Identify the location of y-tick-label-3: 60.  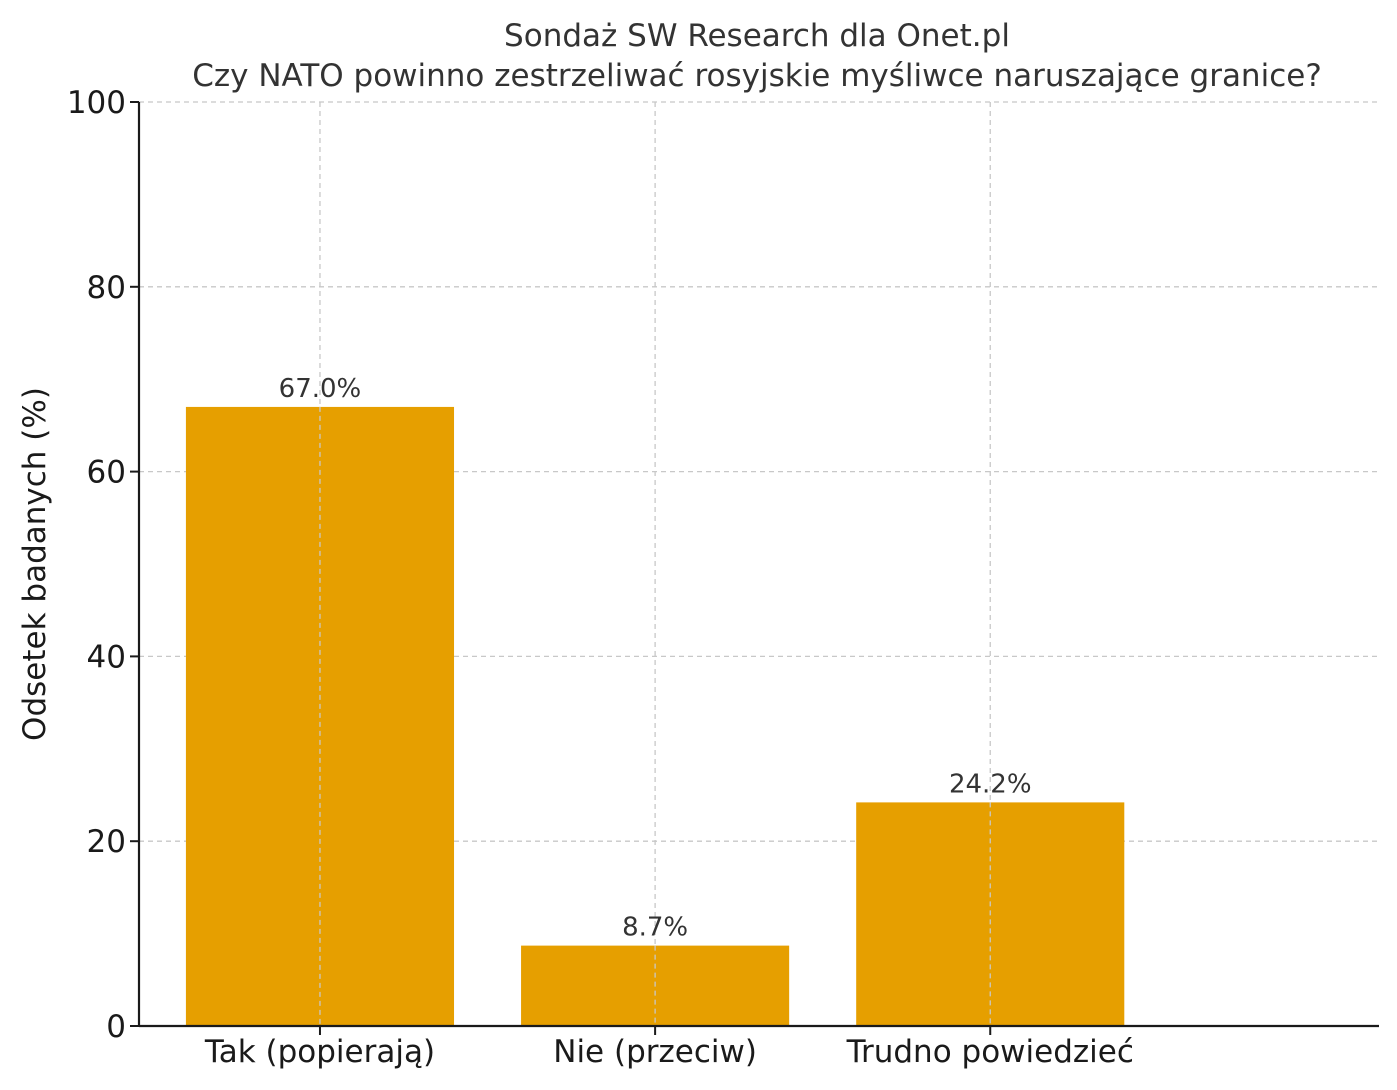
(106, 473).